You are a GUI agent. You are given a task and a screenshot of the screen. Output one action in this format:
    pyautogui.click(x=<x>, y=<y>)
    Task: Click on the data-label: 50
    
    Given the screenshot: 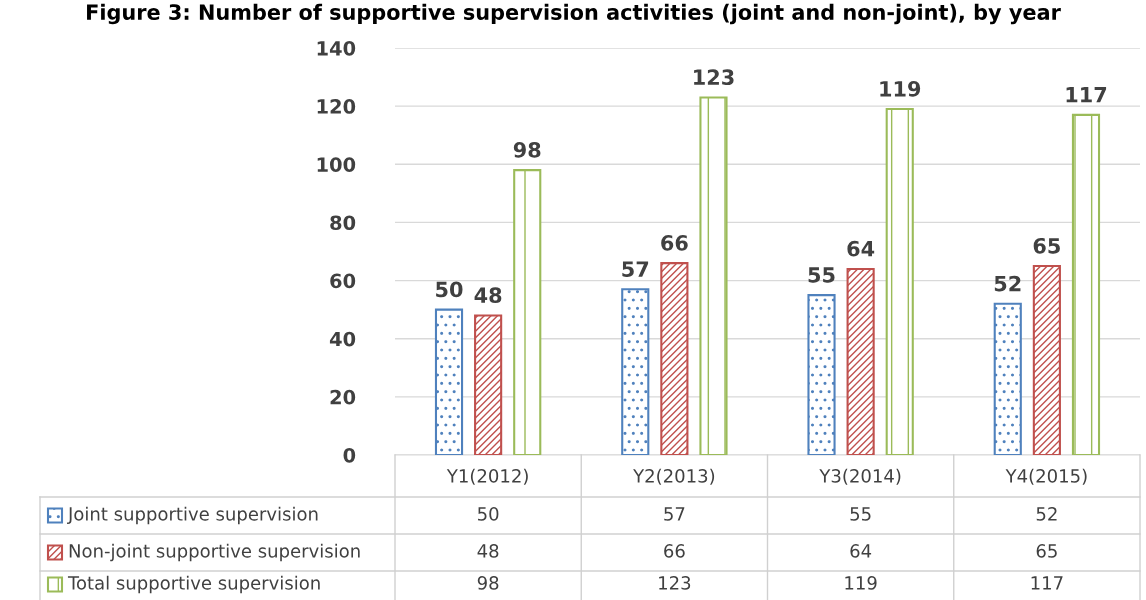 What is the action you would take?
    pyautogui.click(x=449, y=289)
    